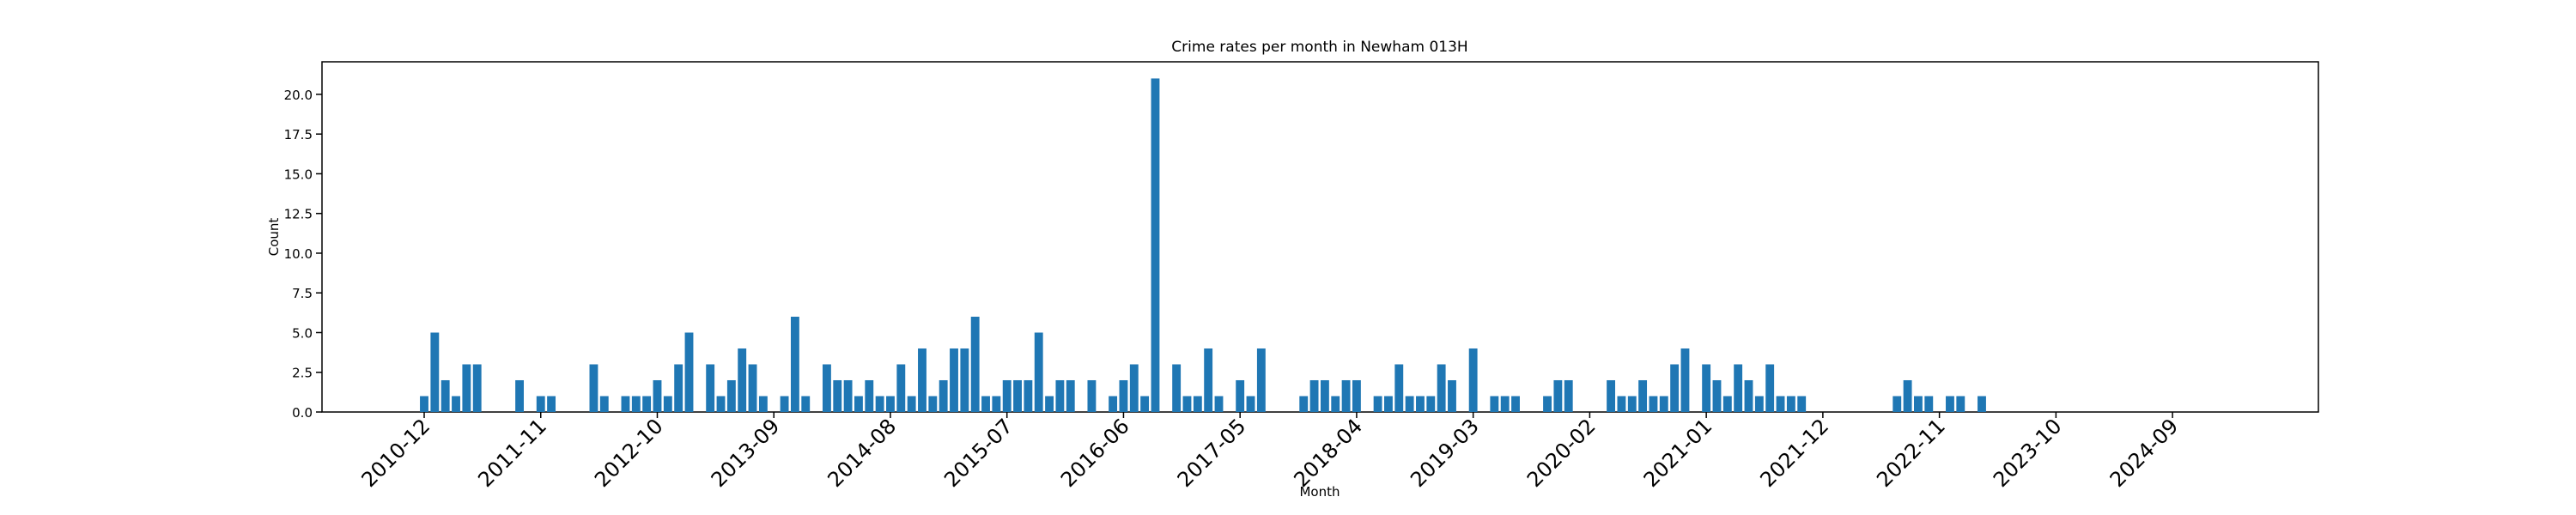 The height and width of the screenshot is (515, 2576). Describe the element at coordinates (979, 453) in the screenshot. I see `x-tick-label: 2015-07` at that location.